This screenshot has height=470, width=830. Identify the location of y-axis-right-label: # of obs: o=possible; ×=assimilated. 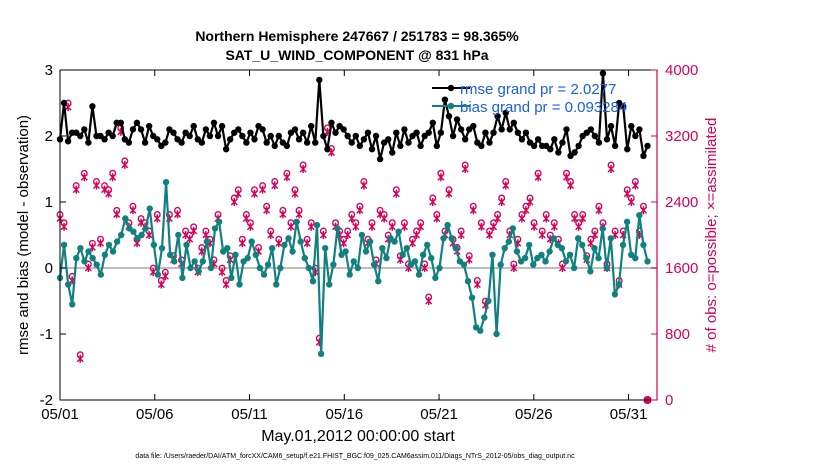
(711, 235).